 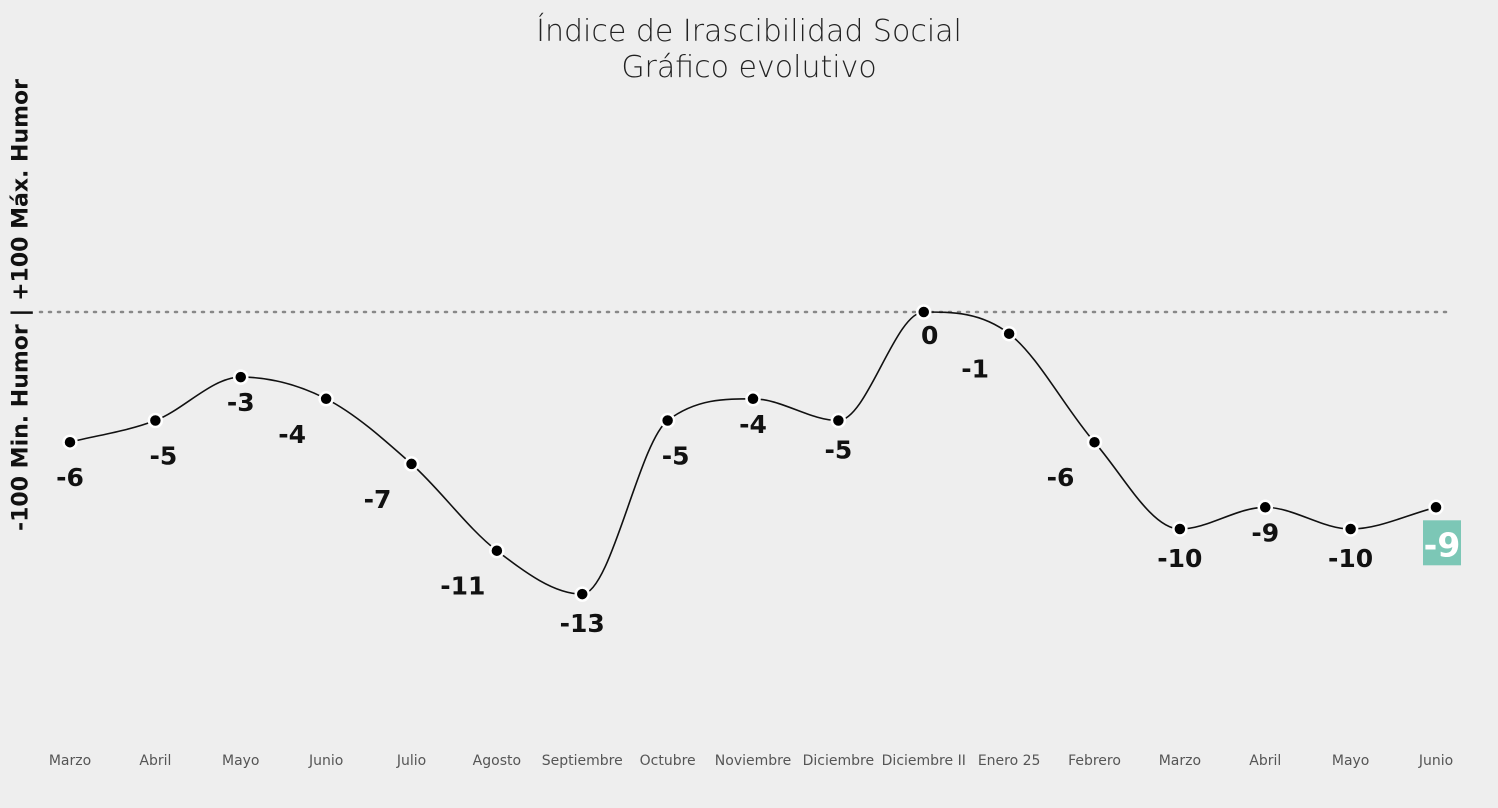 I want to click on highlight-badge, so click(x=1442, y=543).